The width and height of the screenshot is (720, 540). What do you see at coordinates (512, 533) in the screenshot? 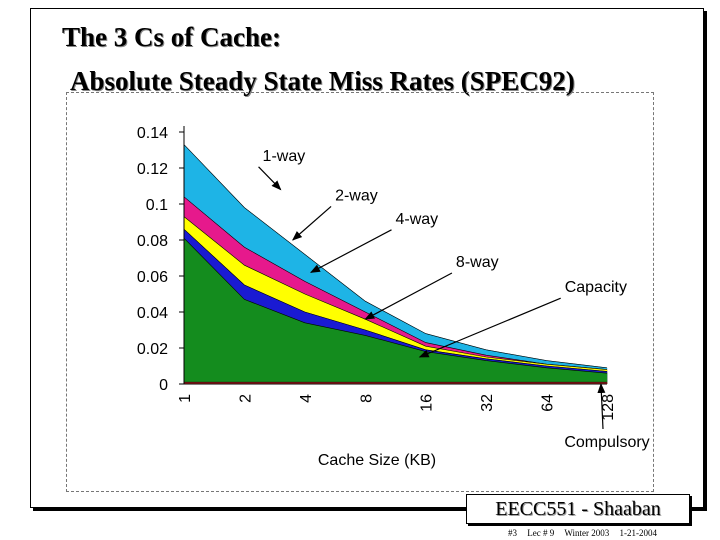
I see `footer-slide-number: #3` at bounding box center [512, 533].